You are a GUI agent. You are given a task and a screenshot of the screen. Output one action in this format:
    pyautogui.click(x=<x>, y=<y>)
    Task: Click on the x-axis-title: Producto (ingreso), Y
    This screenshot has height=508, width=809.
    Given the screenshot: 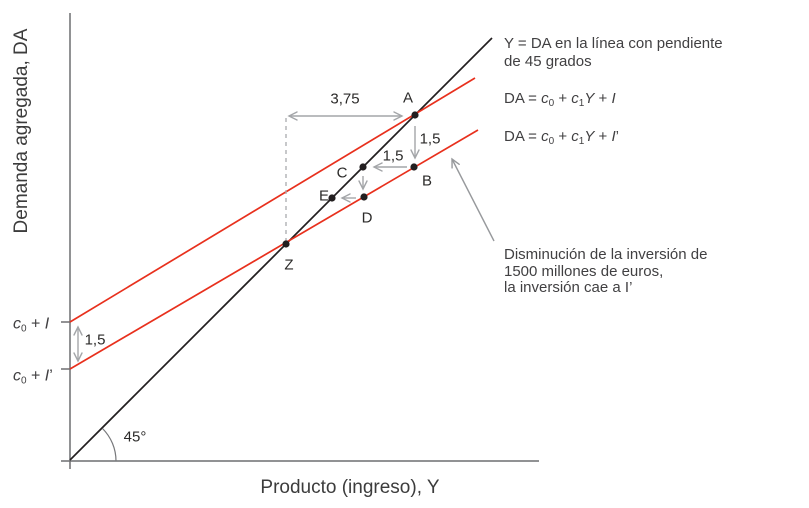 What is the action you would take?
    pyautogui.click(x=350, y=487)
    